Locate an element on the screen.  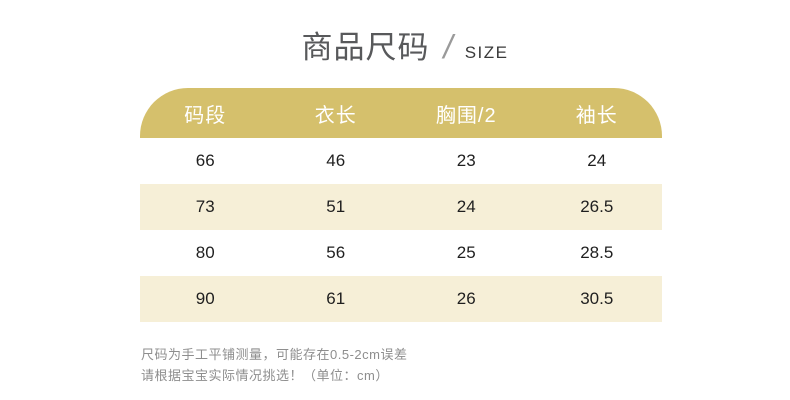
table-cell: 30.5 is located at coordinates (597, 298).